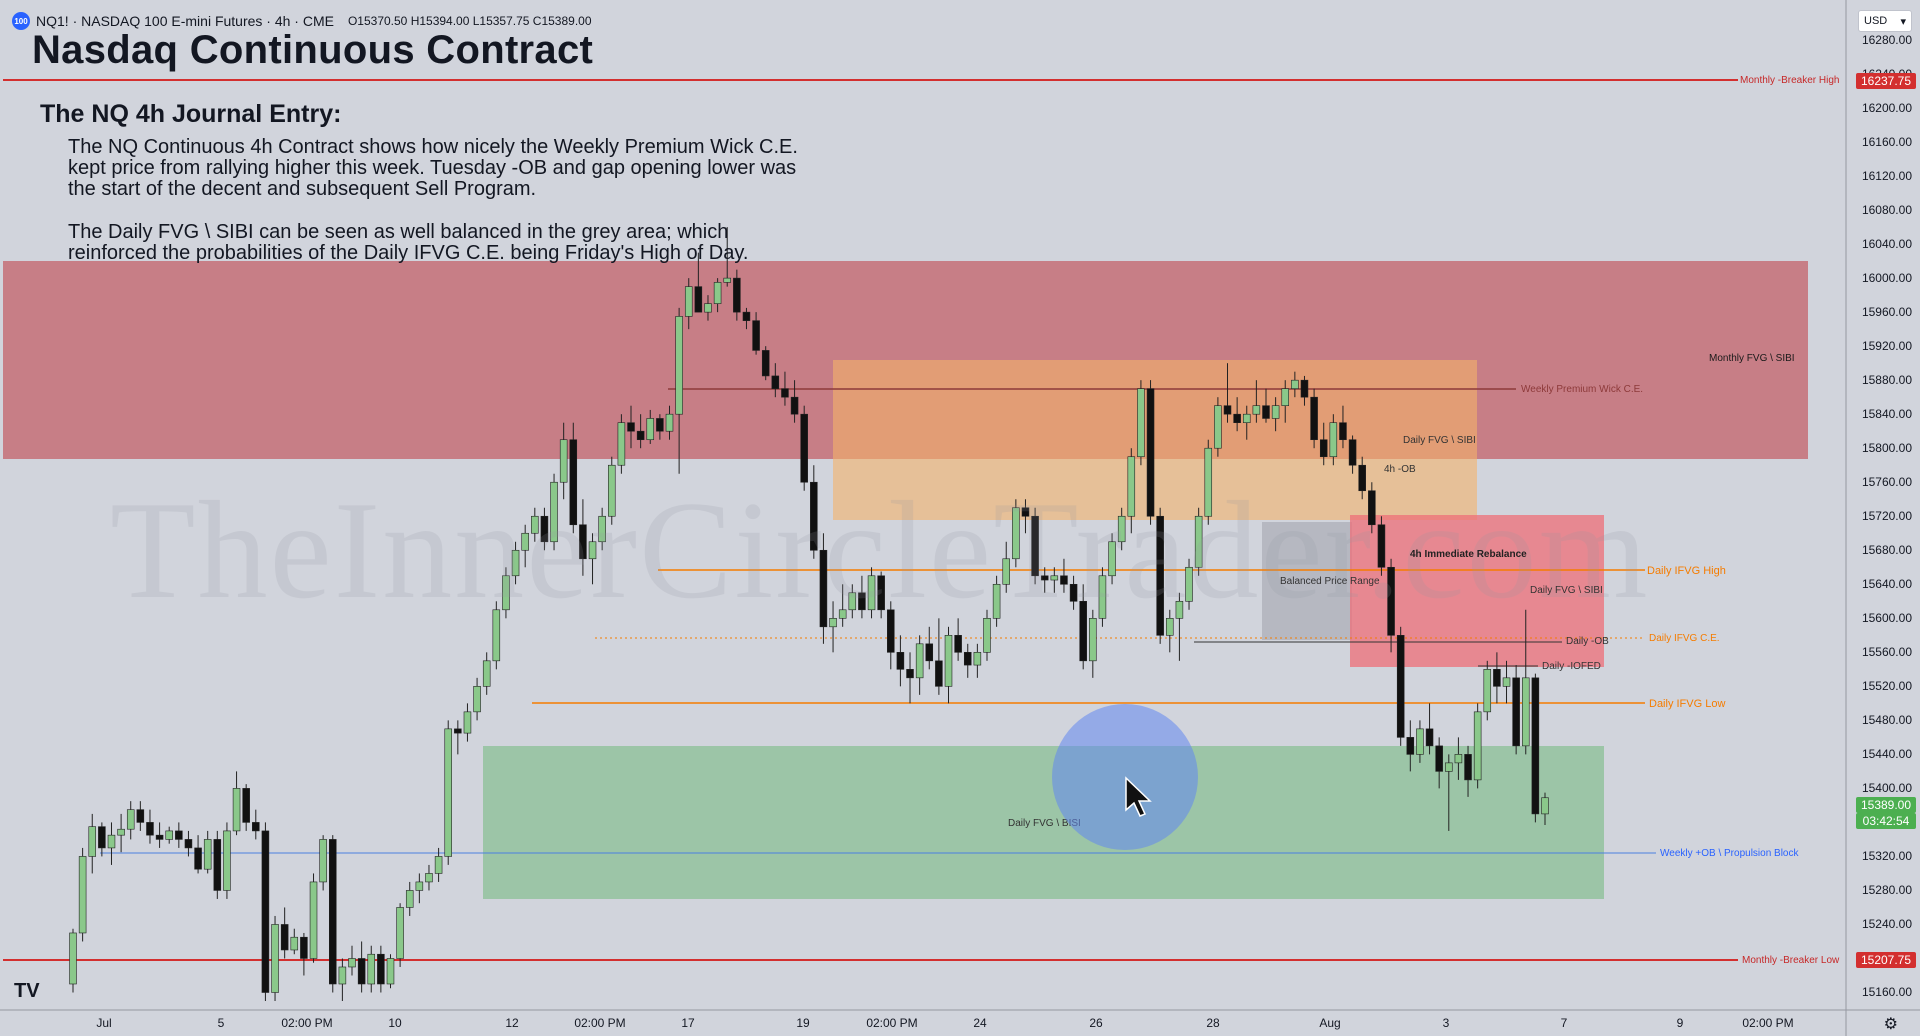 The image size is (1920, 1036). What do you see at coordinates (1155, 440) in the screenshot?
I see `daily-fvg-sibi-top-zone` at bounding box center [1155, 440].